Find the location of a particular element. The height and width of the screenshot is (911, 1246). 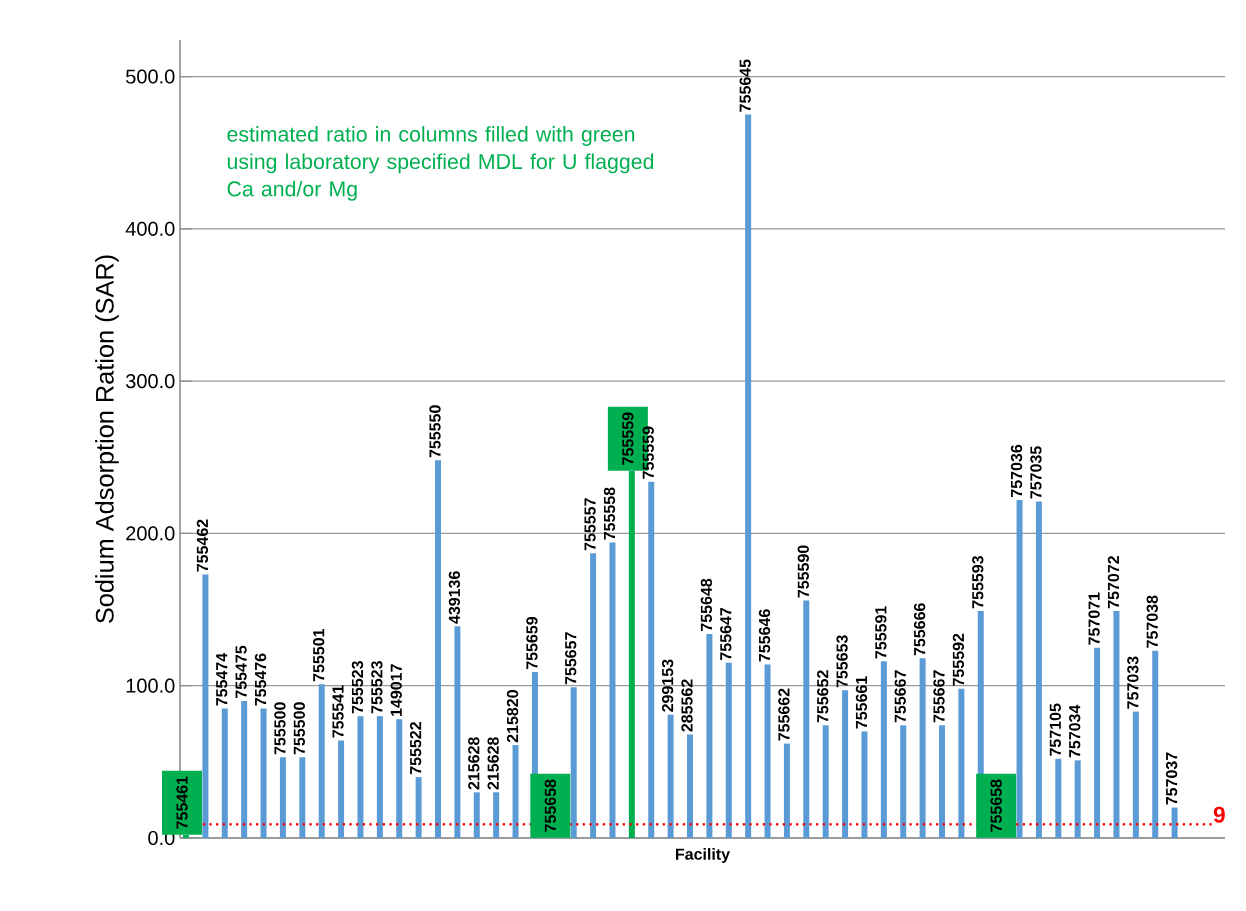

x-tick-label: 755591 is located at coordinates (881, 632).